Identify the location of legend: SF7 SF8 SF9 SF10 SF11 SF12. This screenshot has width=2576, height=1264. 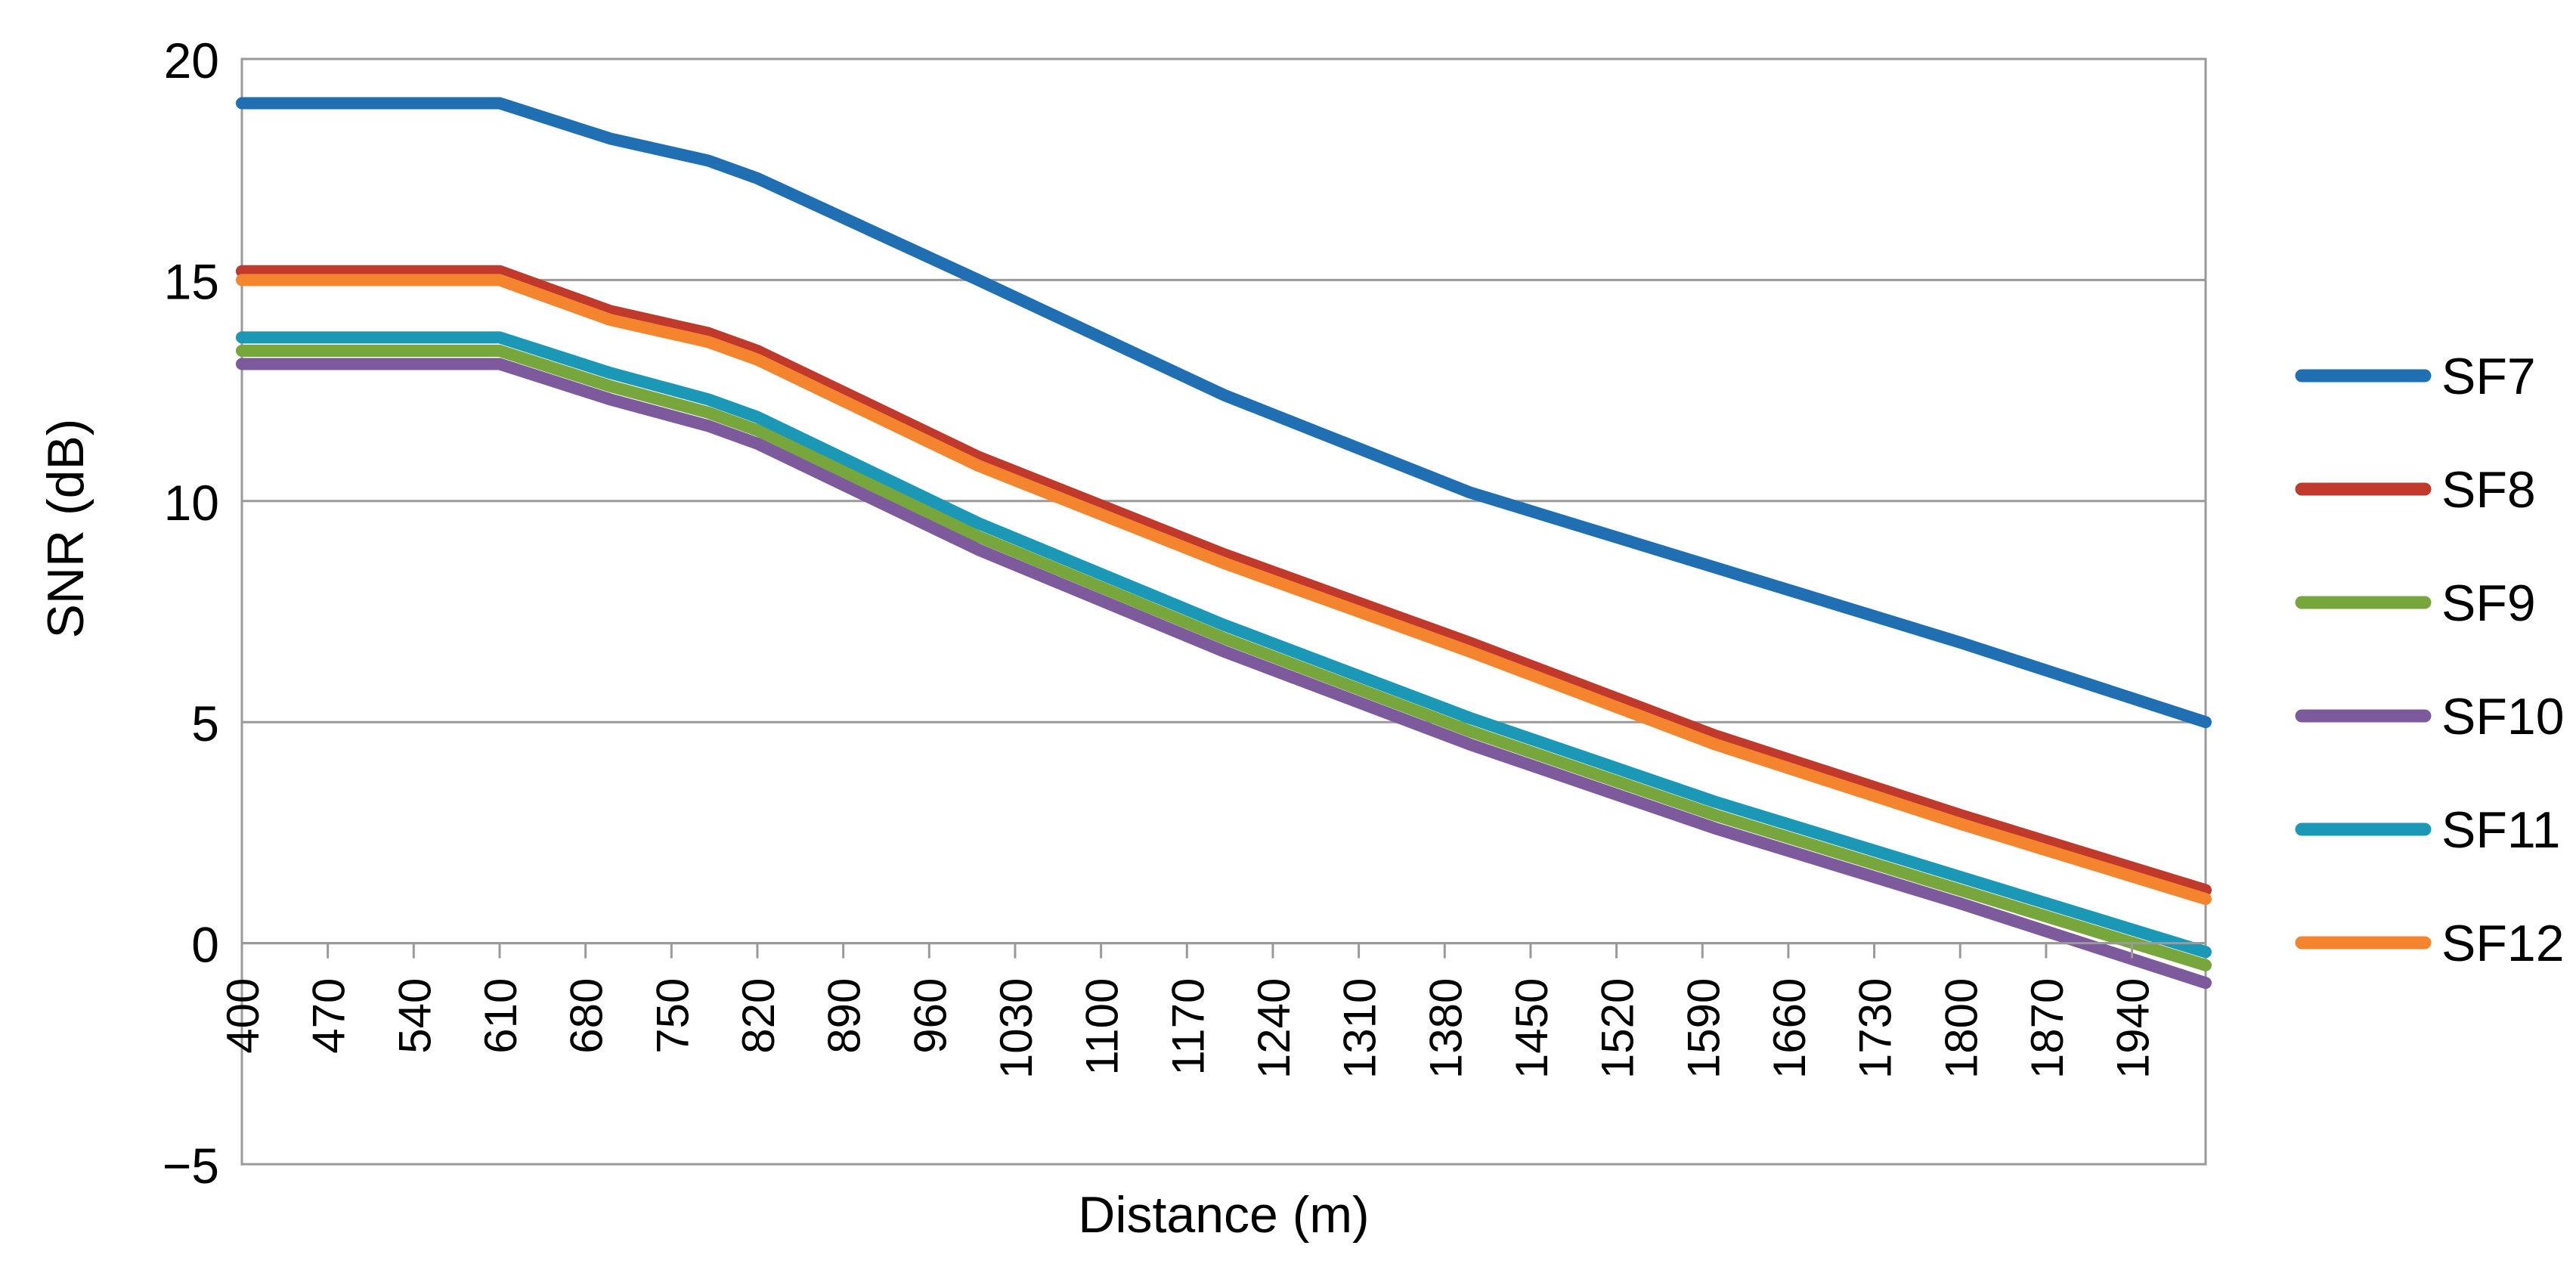
(2430, 660).